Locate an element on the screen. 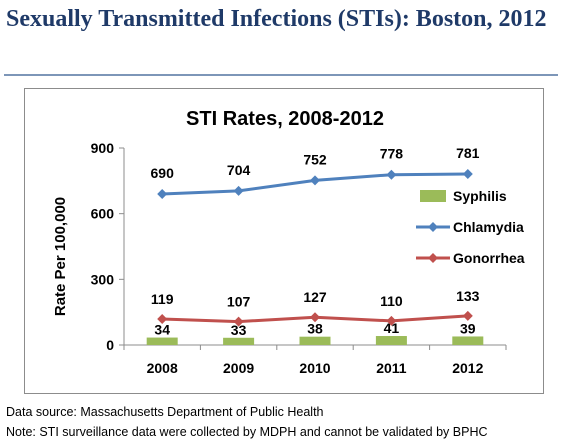  x-tick-label: 2009 is located at coordinates (238, 368).